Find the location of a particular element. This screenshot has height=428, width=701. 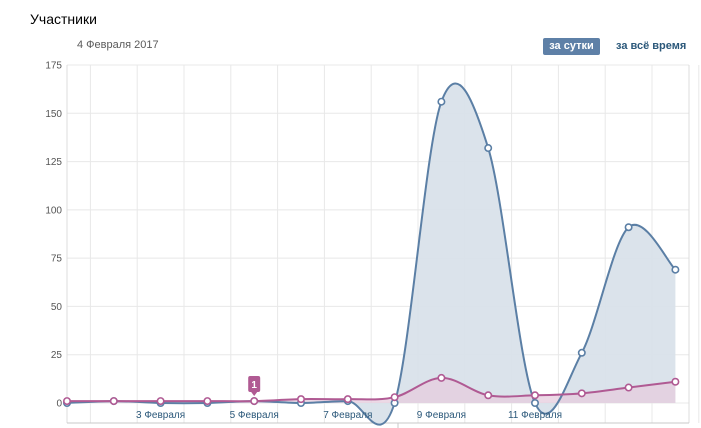

y-tick-label: 100 is located at coordinates (53, 210).